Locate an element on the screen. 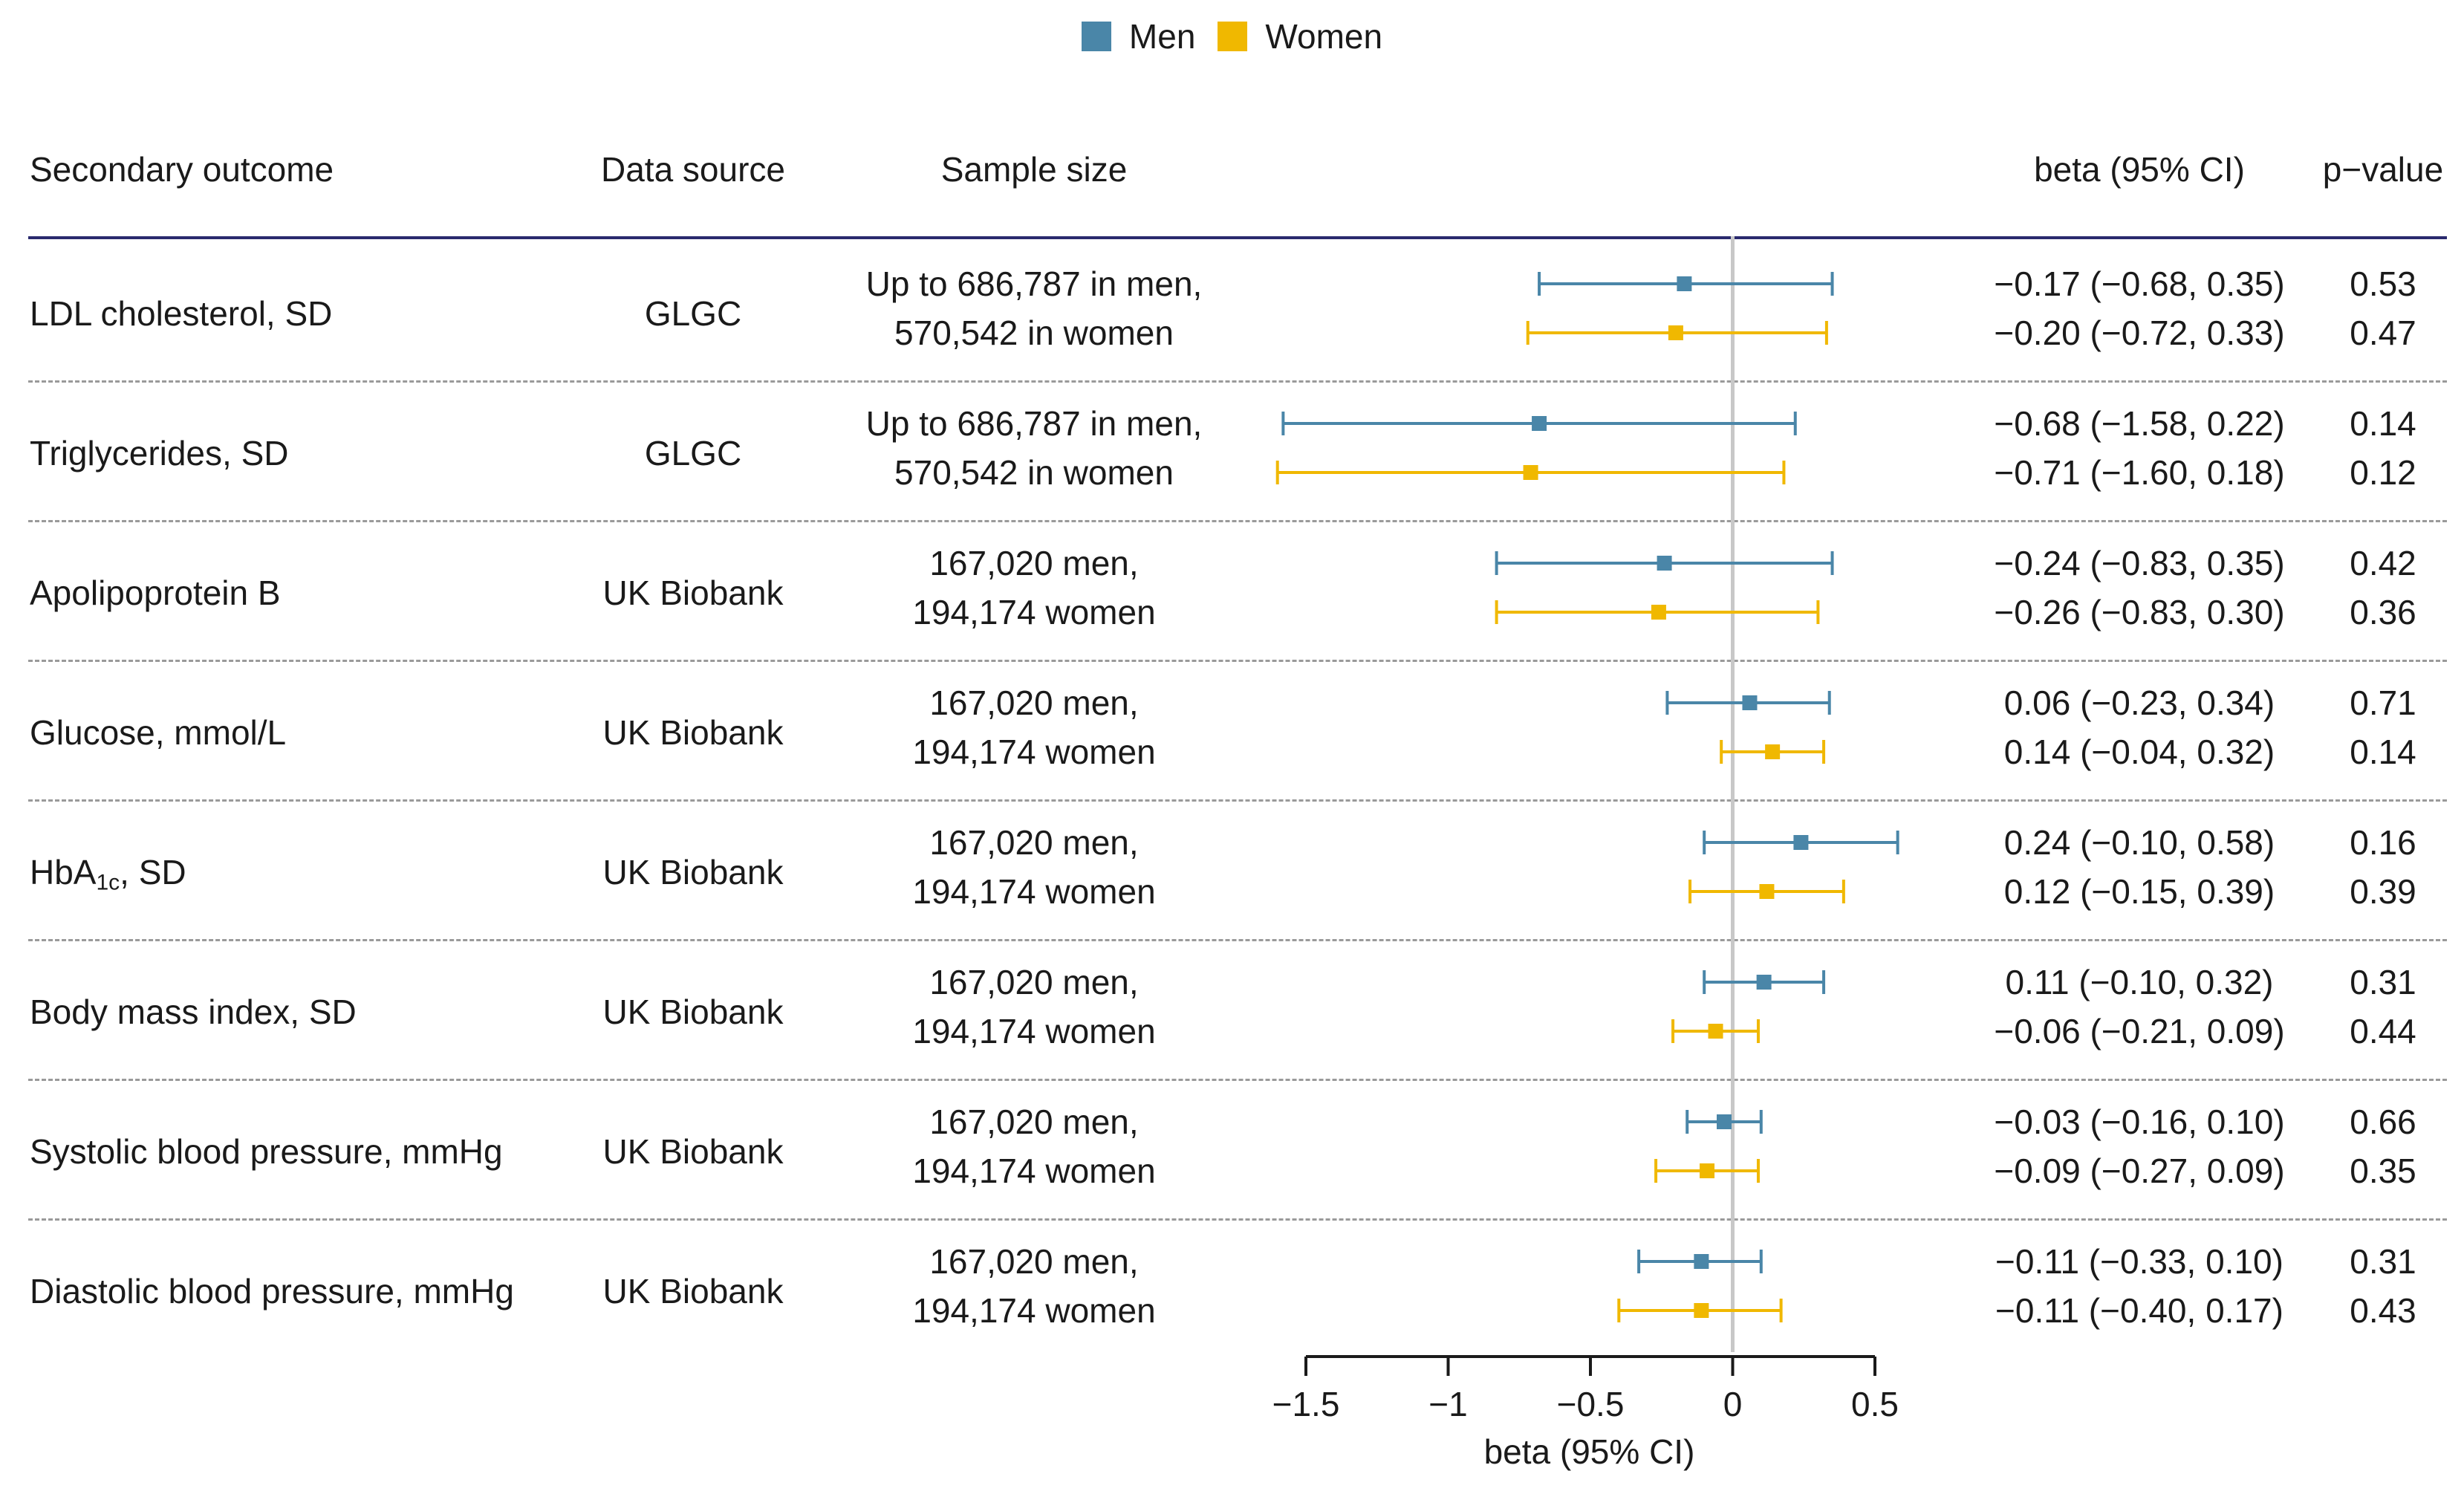 Image resolution: width=2464 pixels, height=1494 pixels. outcome-label: HbA1c, SD is located at coordinates (108, 878).